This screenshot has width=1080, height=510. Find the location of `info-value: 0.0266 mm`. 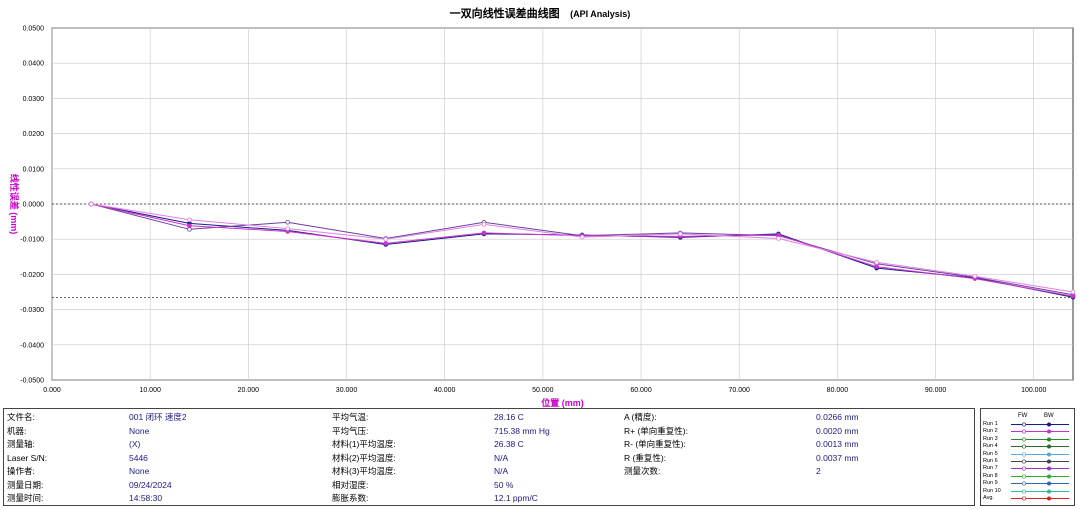

info-value: 0.0266 mm is located at coordinates (837, 417).